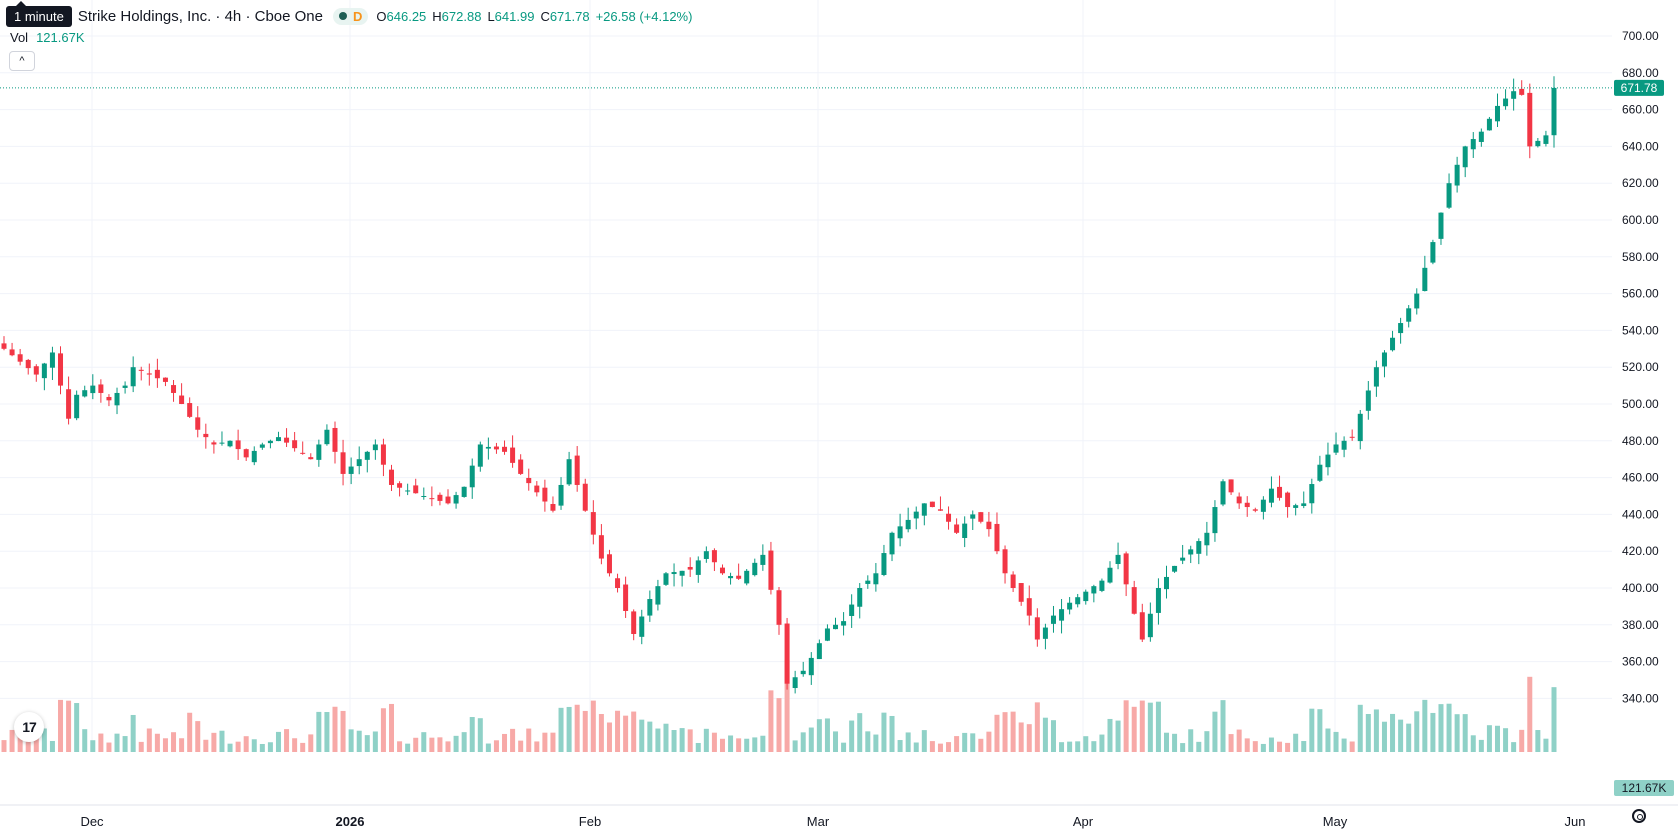 The width and height of the screenshot is (1678, 835). I want to click on gear-icon, so click(1639, 816).